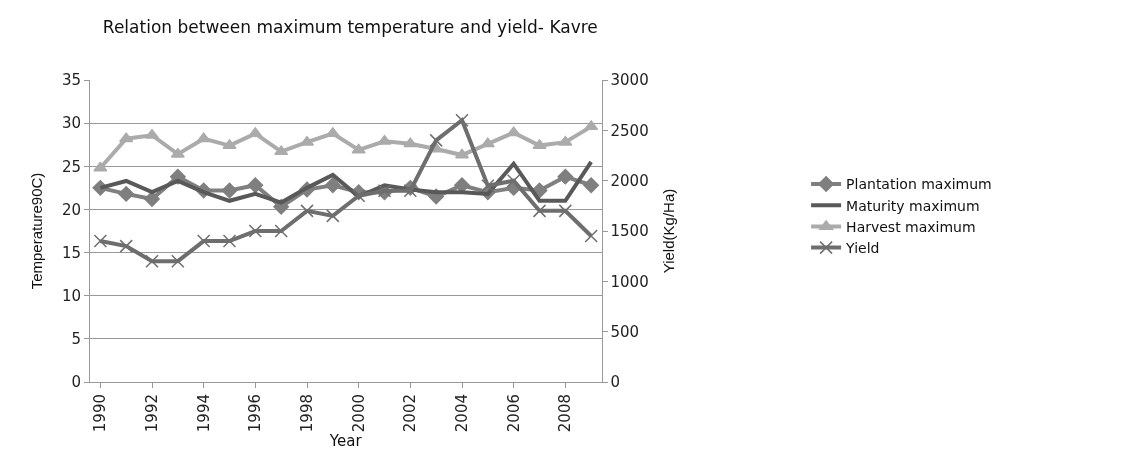  I want to click on y2-tick-label: 0, so click(615, 382).